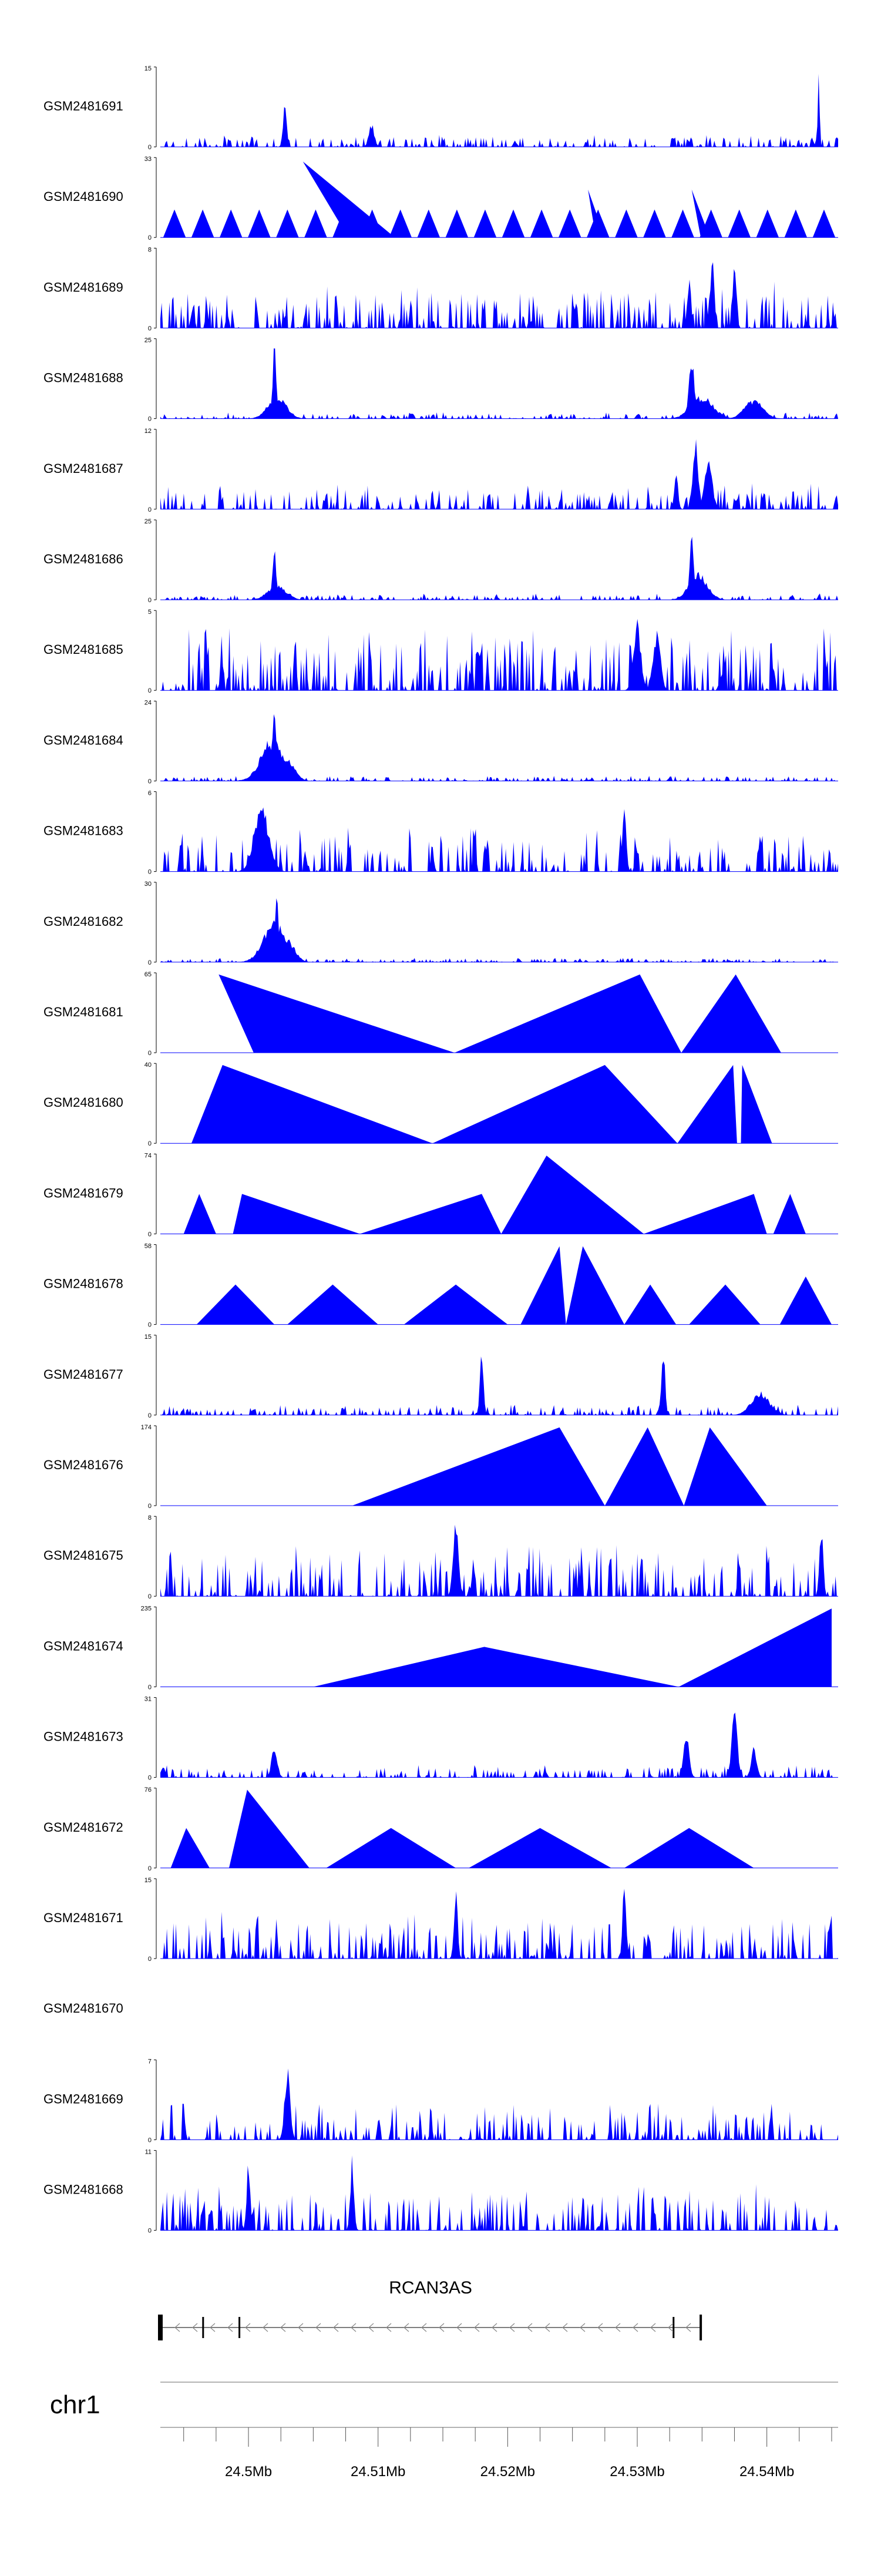 This screenshot has width=881, height=2576. What do you see at coordinates (83, 1827) in the screenshot?
I see `track-label: GSM2481672` at bounding box center [83, 1827].